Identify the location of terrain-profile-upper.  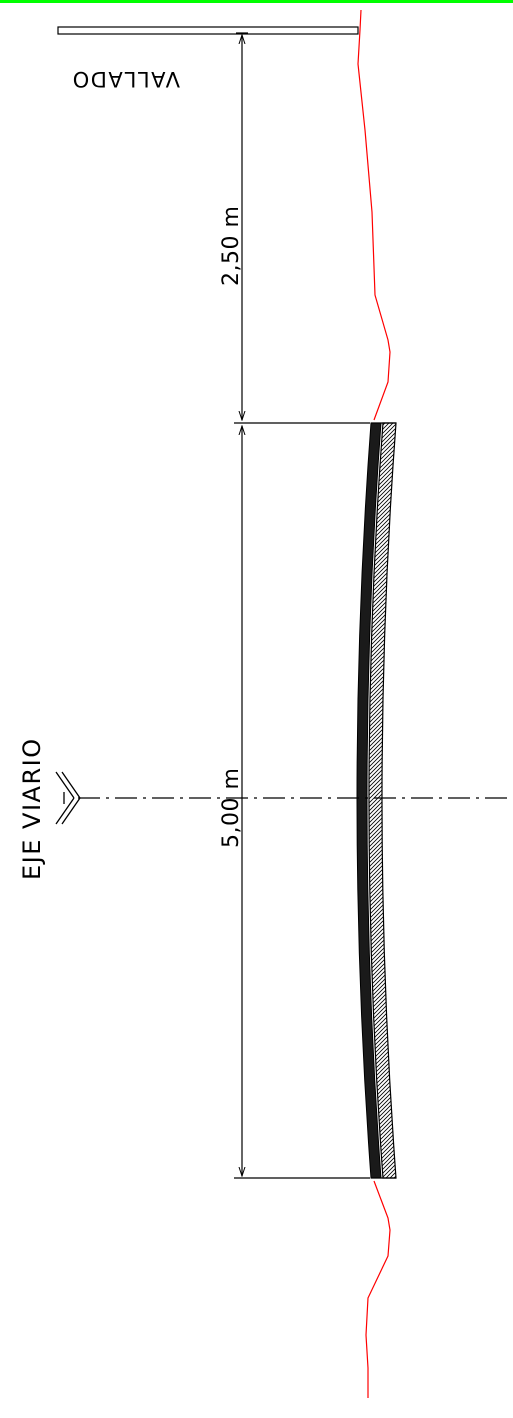
(374, 215).